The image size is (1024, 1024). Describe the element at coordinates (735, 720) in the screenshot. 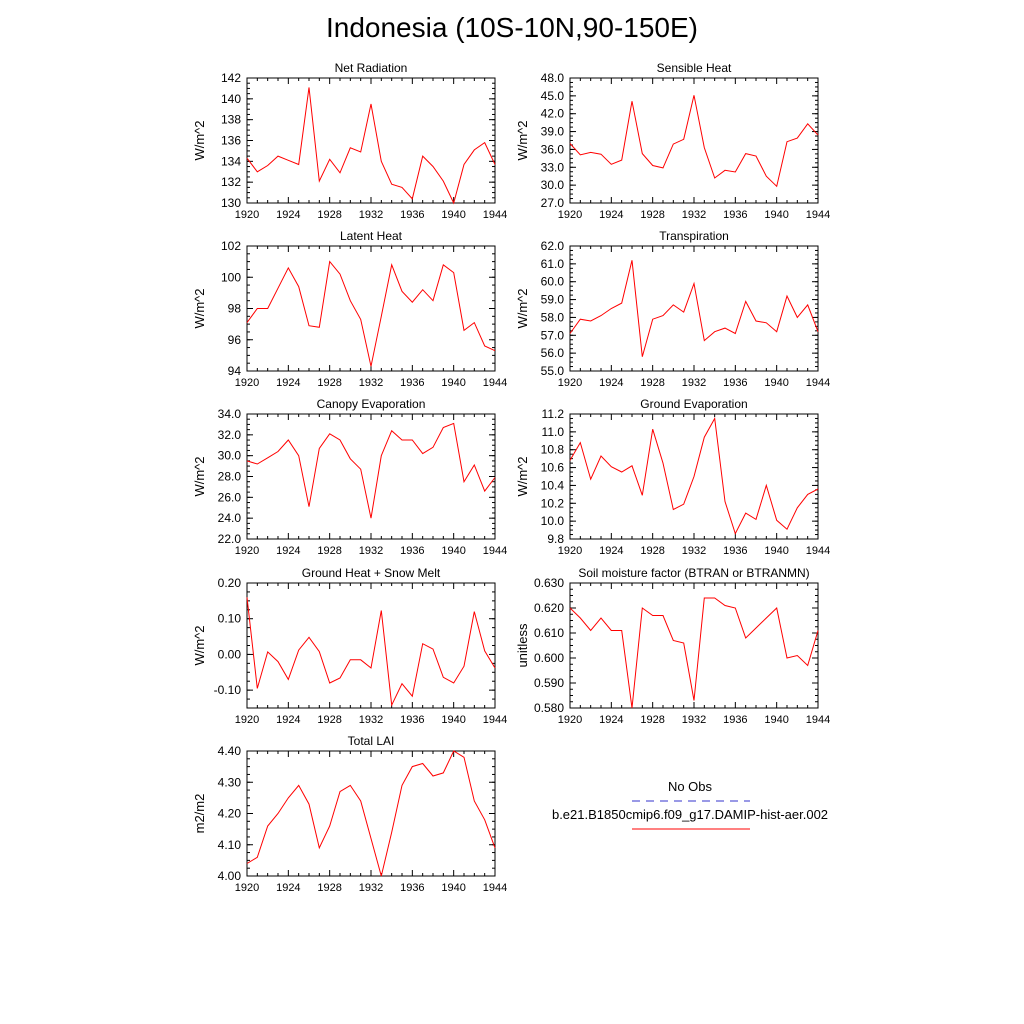

I see `panel-8-x-tick-label: 1936` at that location.